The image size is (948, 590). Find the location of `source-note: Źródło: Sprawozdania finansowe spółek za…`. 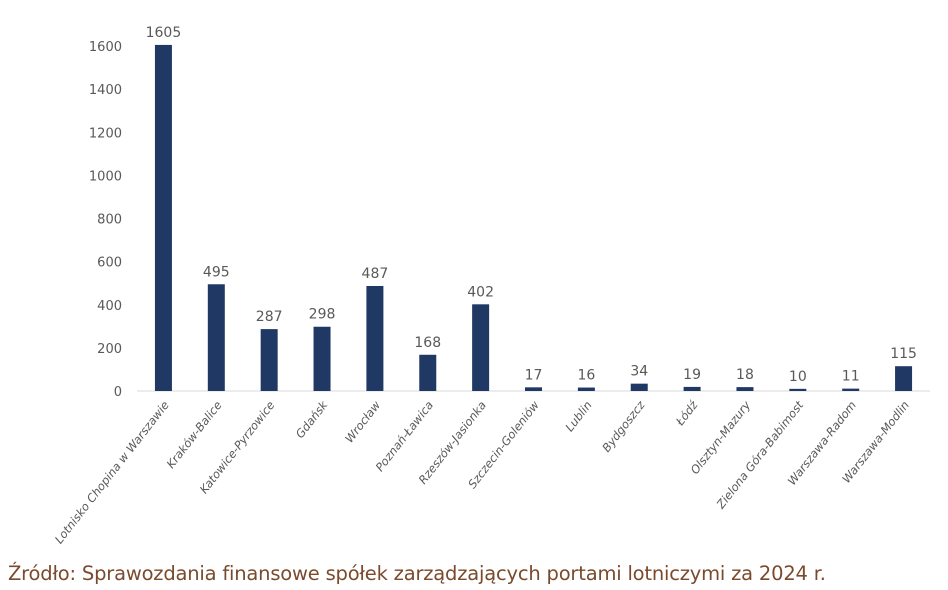

source-note: Źródło: Sprawozdania finansowe spółek za… is located at coordinates (417, 573).